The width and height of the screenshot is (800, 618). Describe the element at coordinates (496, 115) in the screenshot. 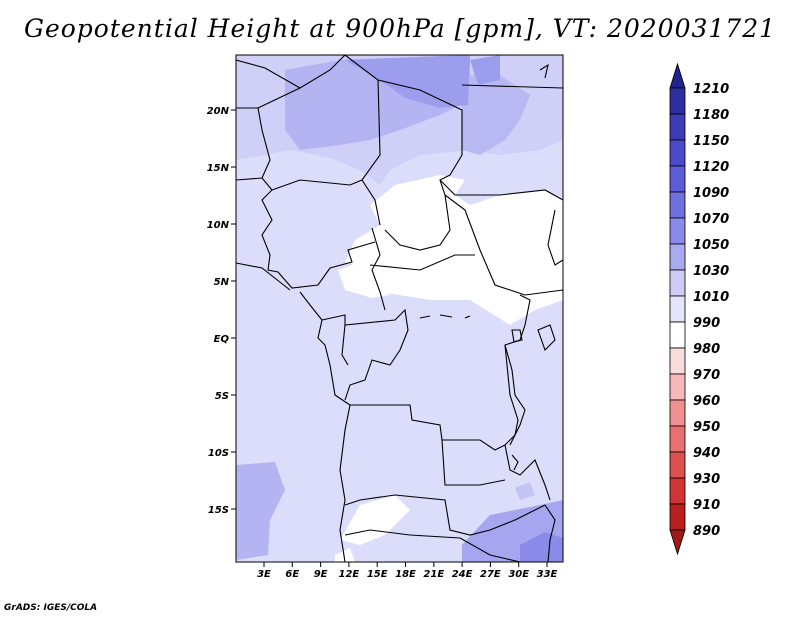

I see `field-1030-1050-east` at that location.